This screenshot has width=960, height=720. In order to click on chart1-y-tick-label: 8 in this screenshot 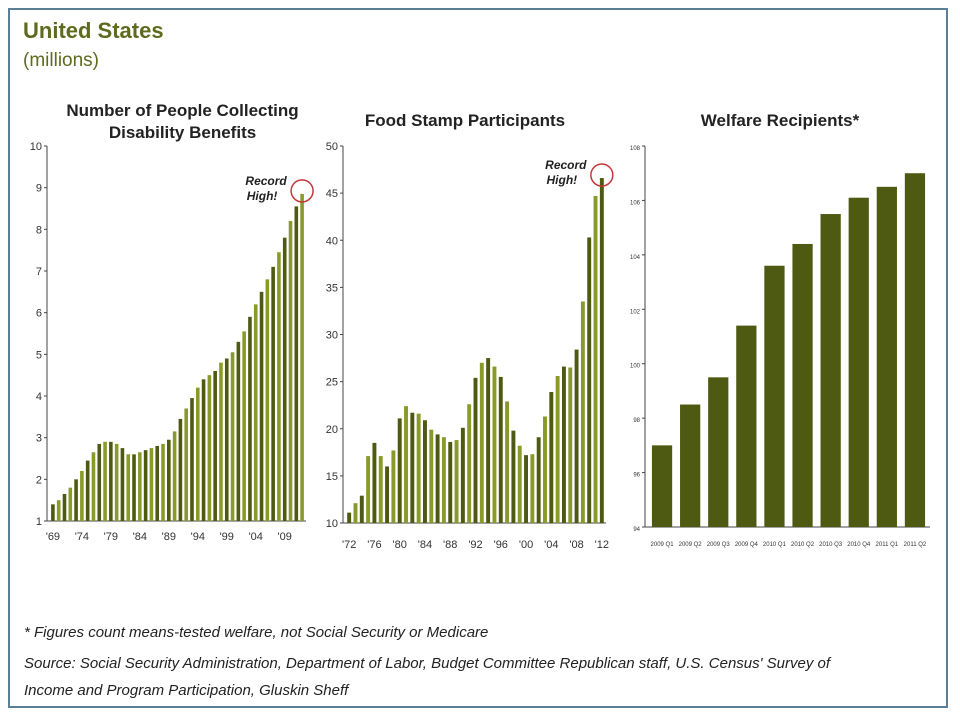, I will do `click(39, 230)`.